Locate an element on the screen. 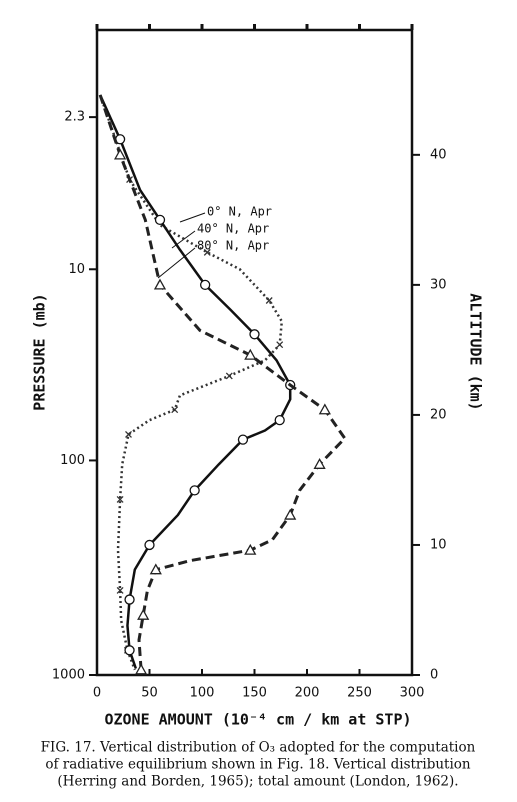  x-tick-label: 250 is located at coordinates (359, 693).